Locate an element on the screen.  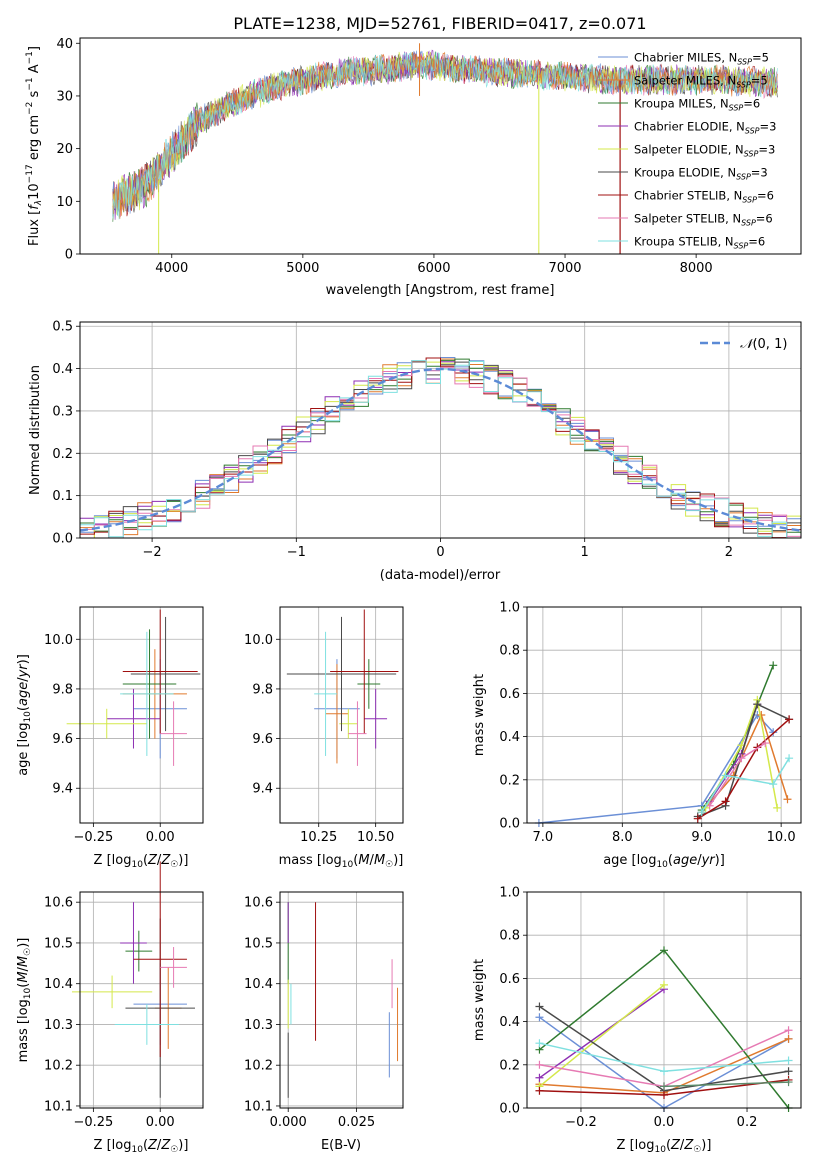
x-tick-label: 10.25 is located at coordinates (318, 837).